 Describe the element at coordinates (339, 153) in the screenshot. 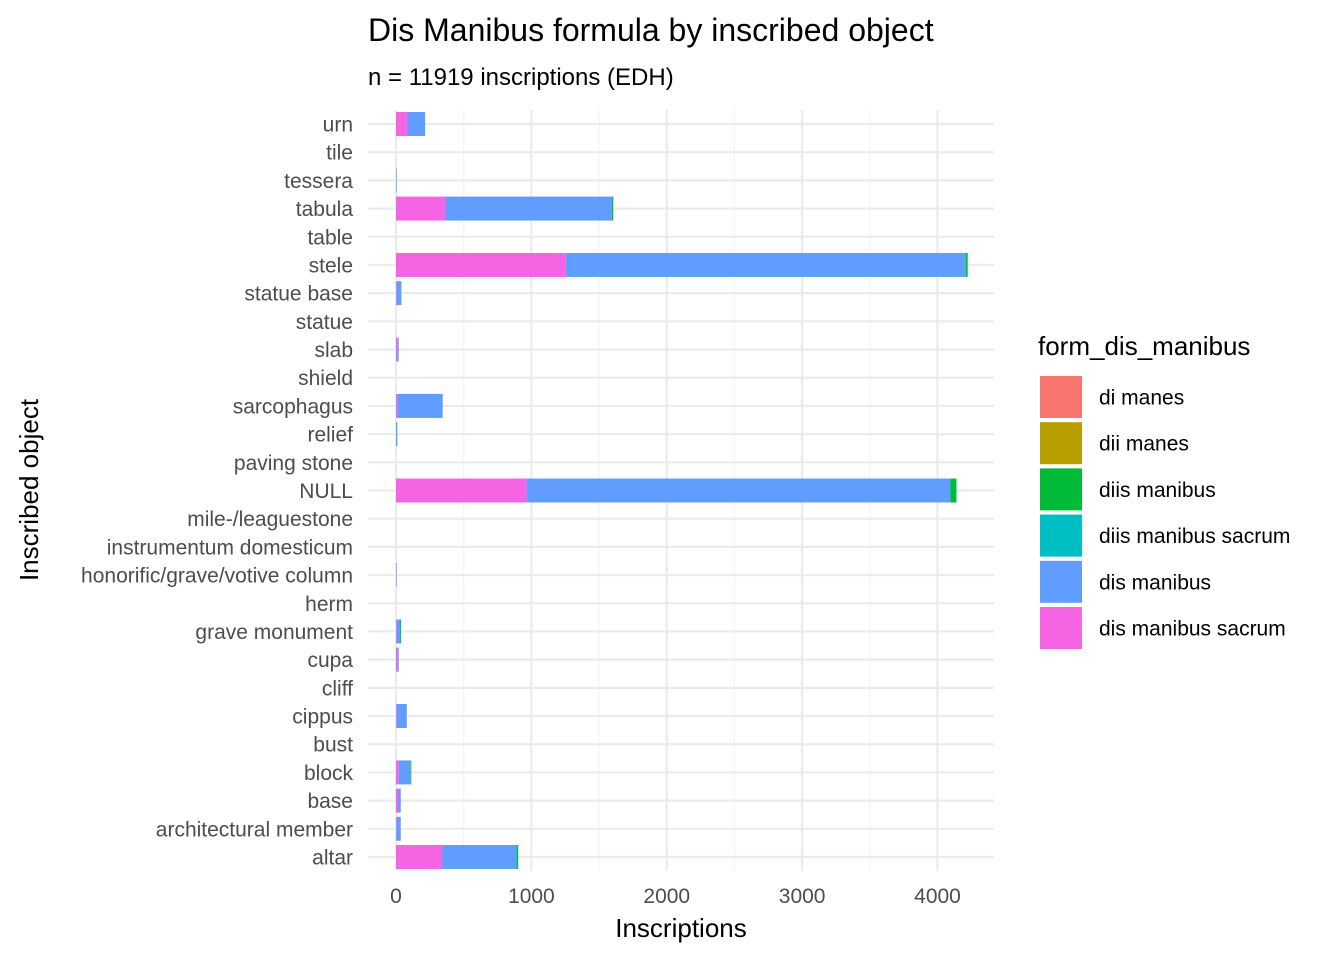

I see `y-tick-label: tile` at that location.